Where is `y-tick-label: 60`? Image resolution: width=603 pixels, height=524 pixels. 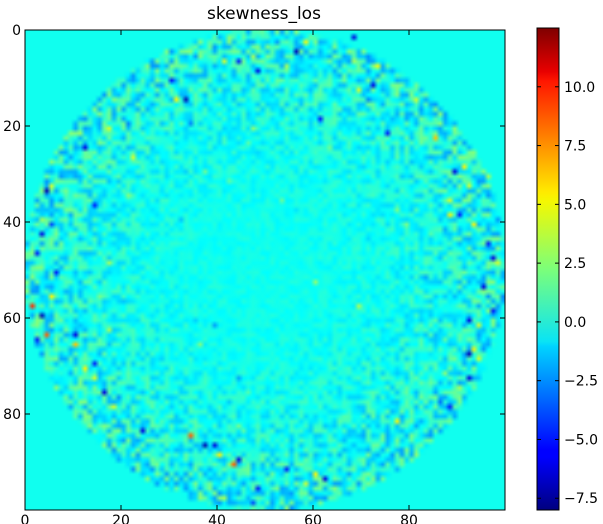 y-tick-label: 60 is located at coordinates (12, 319).